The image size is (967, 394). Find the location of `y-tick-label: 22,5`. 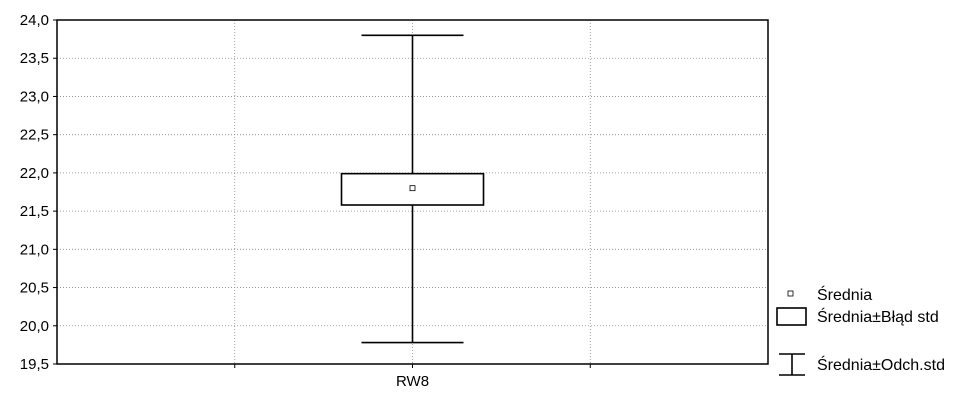

y-tick-label: 22,5 is located at coordinates (34, 135).